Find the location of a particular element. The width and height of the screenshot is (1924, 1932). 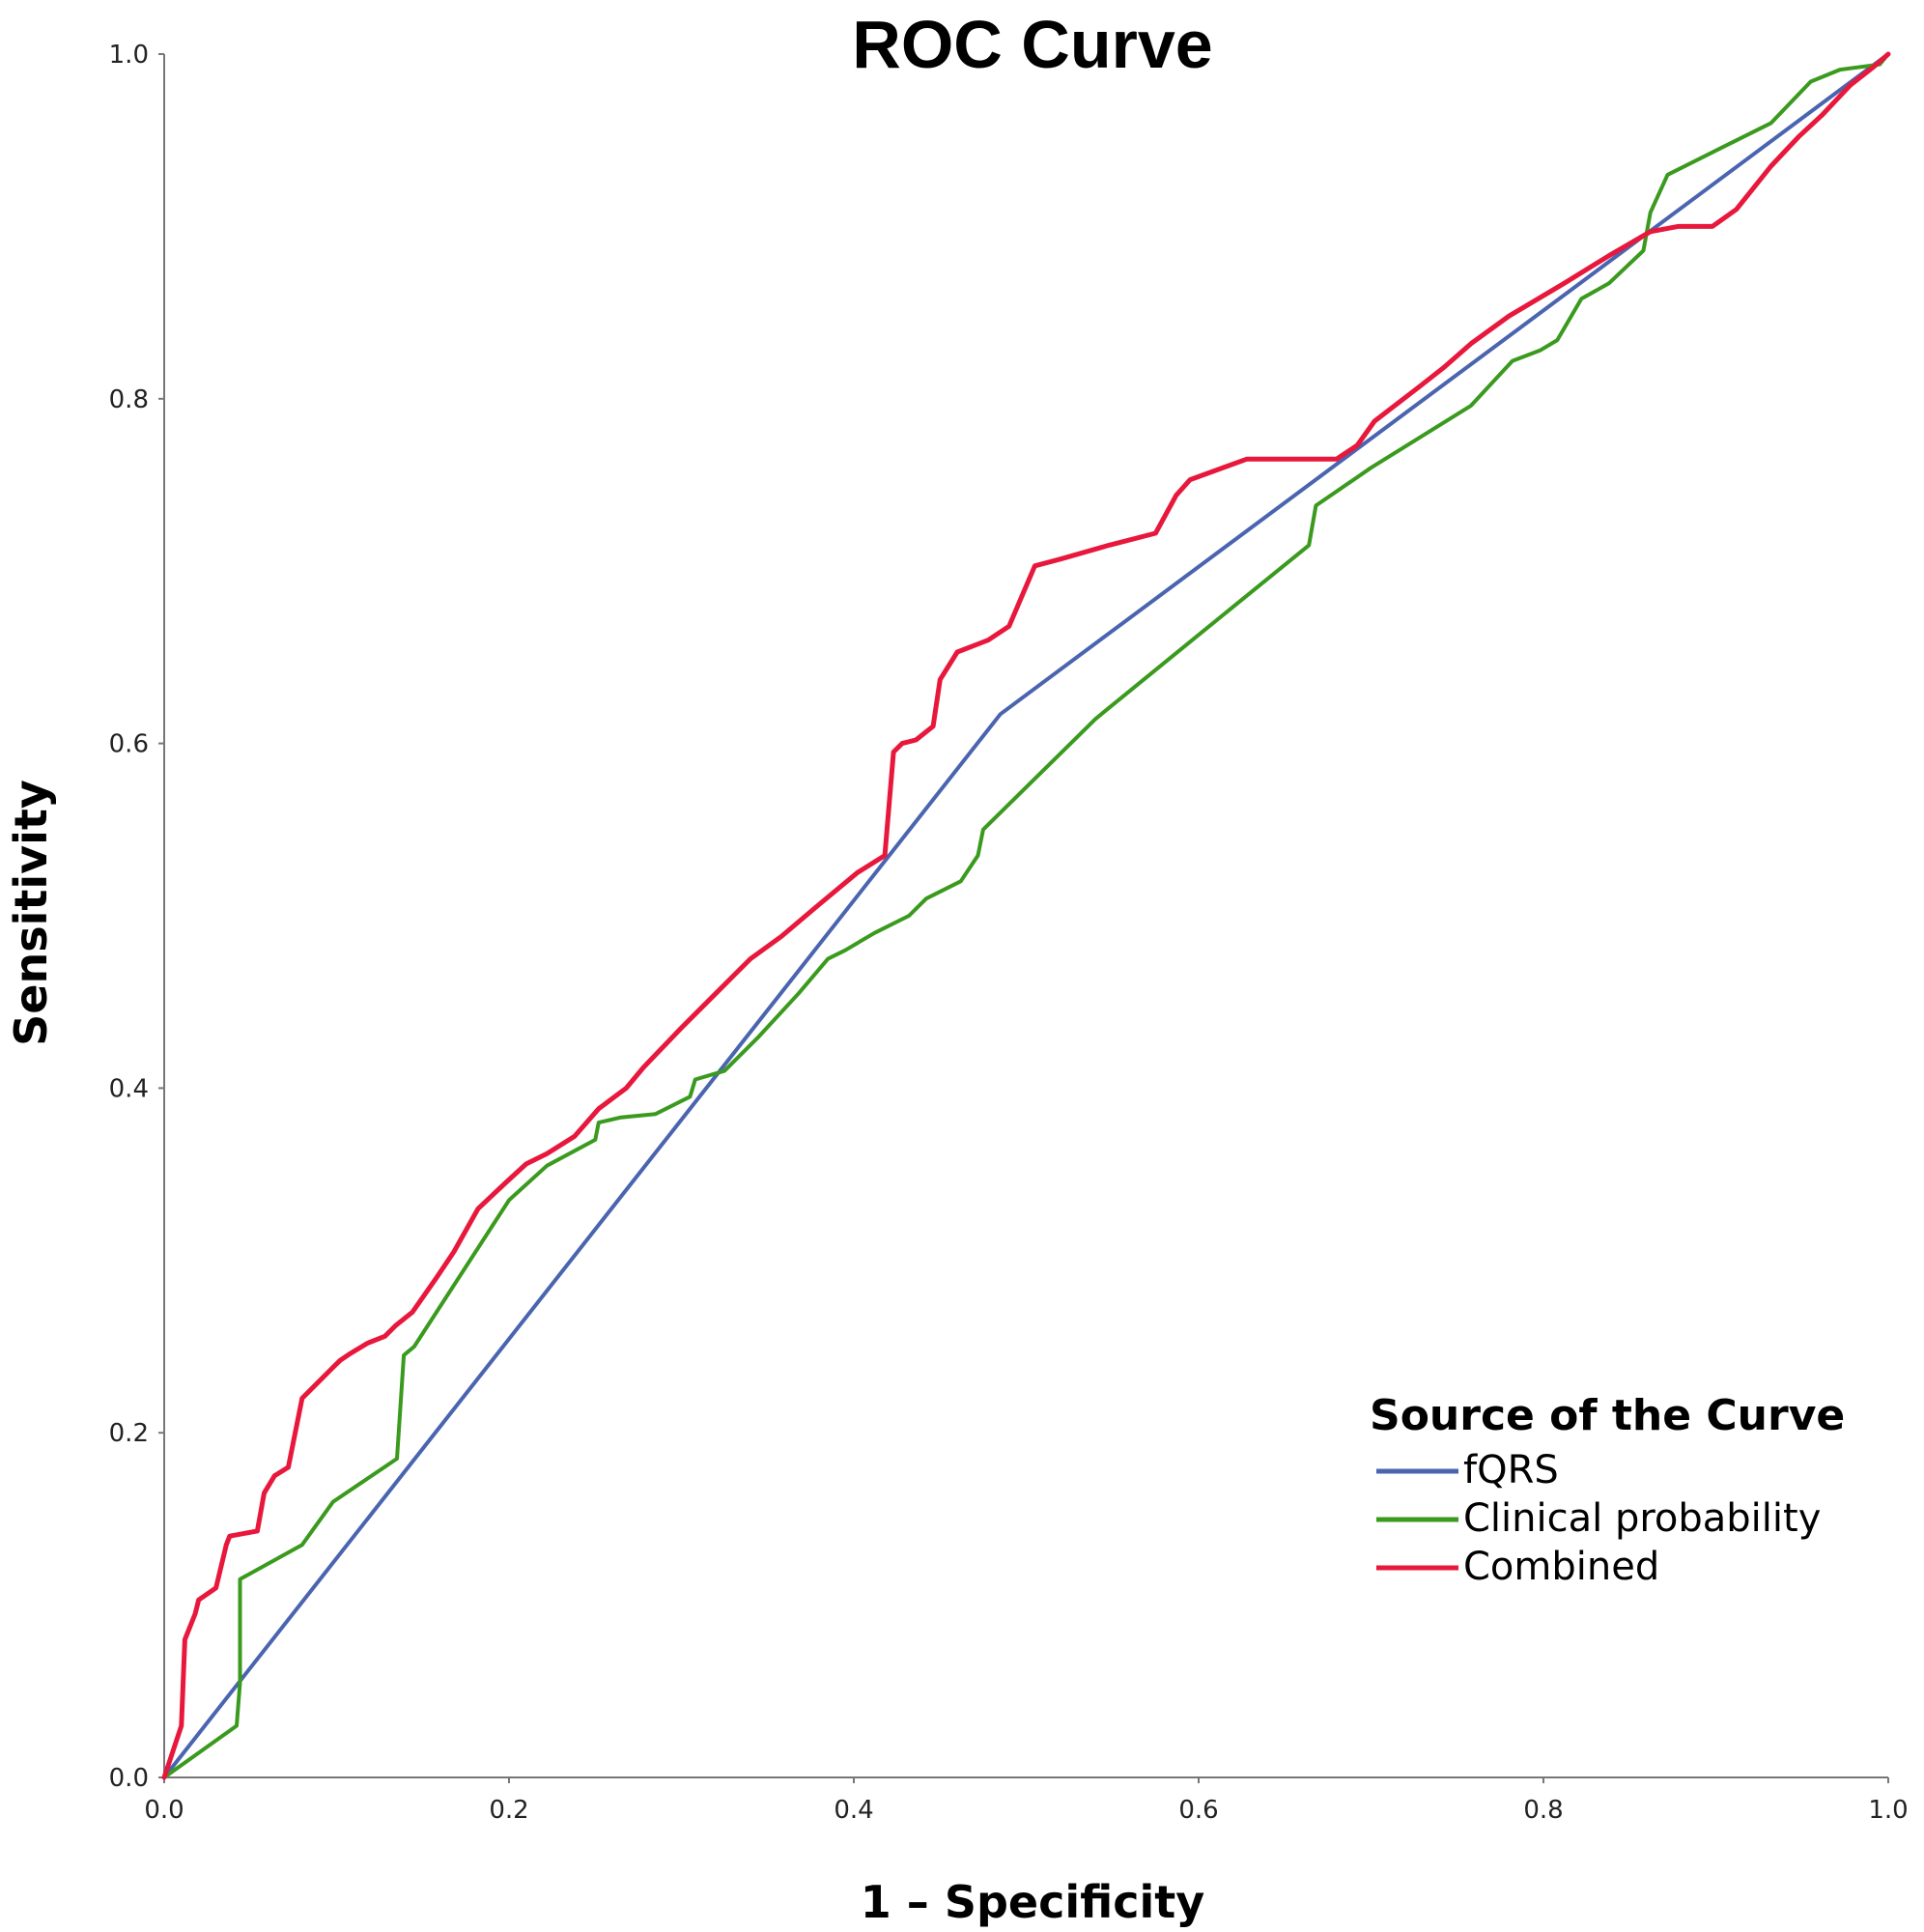

x-tick-label: 0.6 is located at coordinates (1198, 1810).